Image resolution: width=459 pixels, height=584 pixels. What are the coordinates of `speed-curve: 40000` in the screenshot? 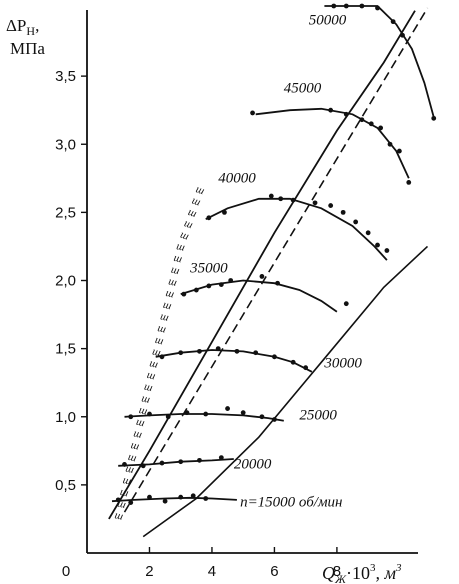 It's located at (297, 215).